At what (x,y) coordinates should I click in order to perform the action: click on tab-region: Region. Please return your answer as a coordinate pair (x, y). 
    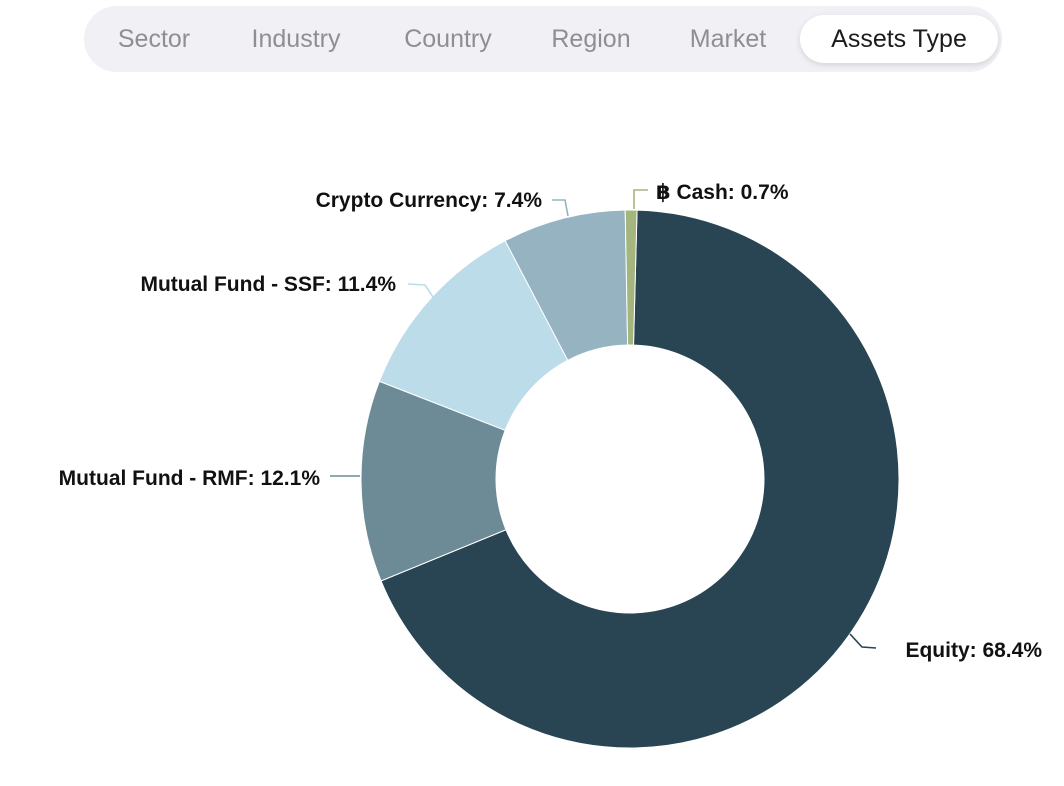
    Looking at the image, I should click on (591, 39).